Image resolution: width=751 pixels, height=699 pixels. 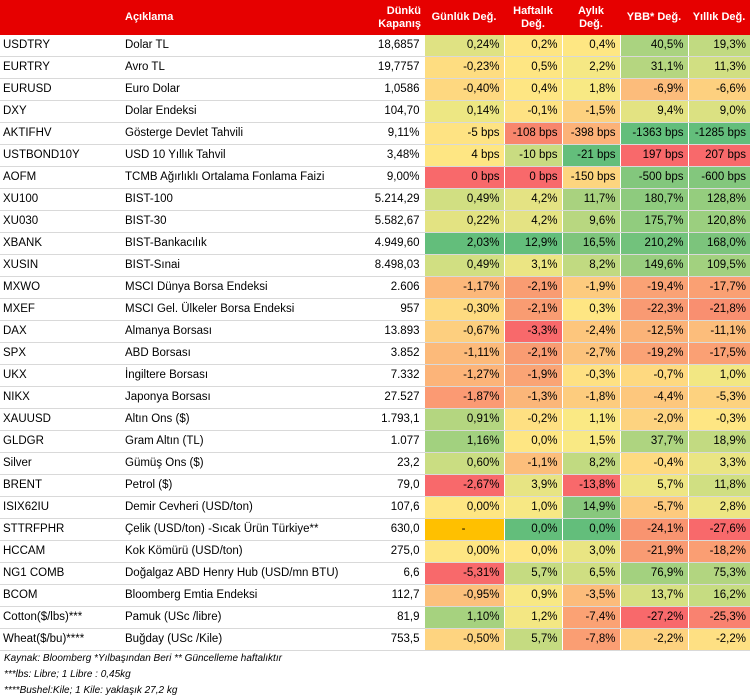 What do you see at coordinates (590, 111) in the screenshot?
I see `row-monthly-change: -1,5%` at bounding box center [590, 111].